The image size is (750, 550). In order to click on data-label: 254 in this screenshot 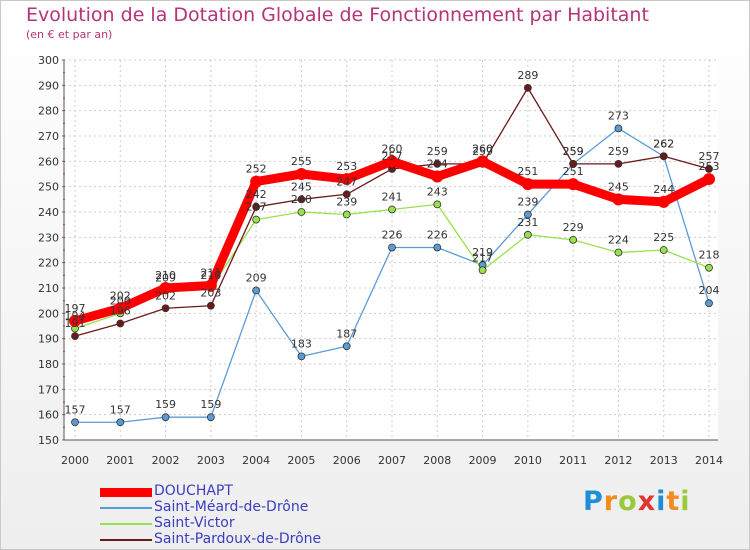, I will do `click(437, 164)`.